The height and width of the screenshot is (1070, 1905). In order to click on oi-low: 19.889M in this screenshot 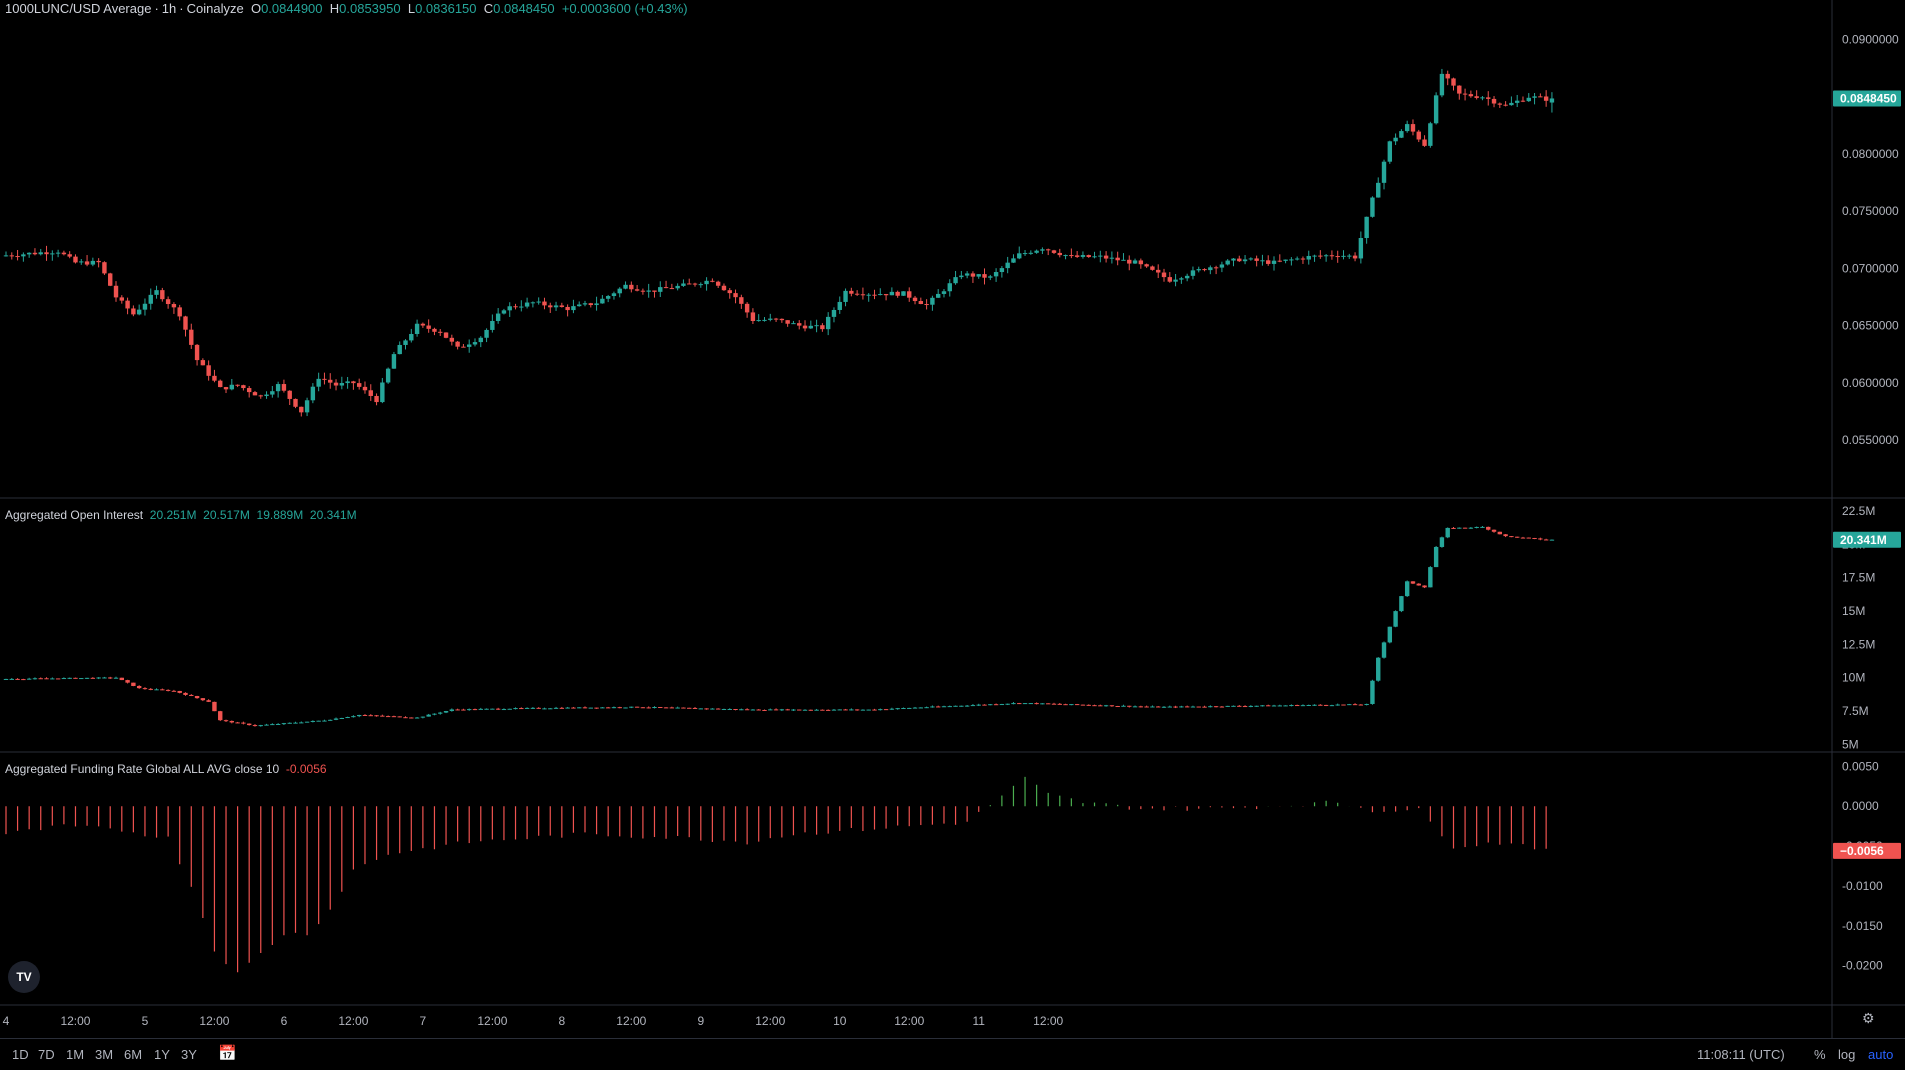, I will do `click(280, 515)`.